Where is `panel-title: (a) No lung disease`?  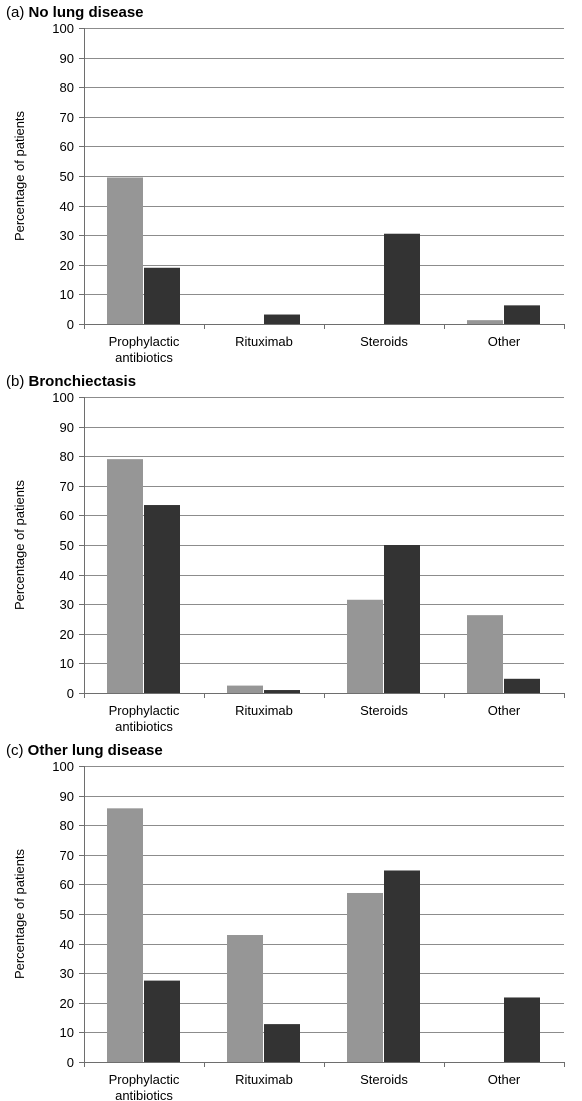 panel-title: (a) No lung disease is located at coordinates (75, 12).